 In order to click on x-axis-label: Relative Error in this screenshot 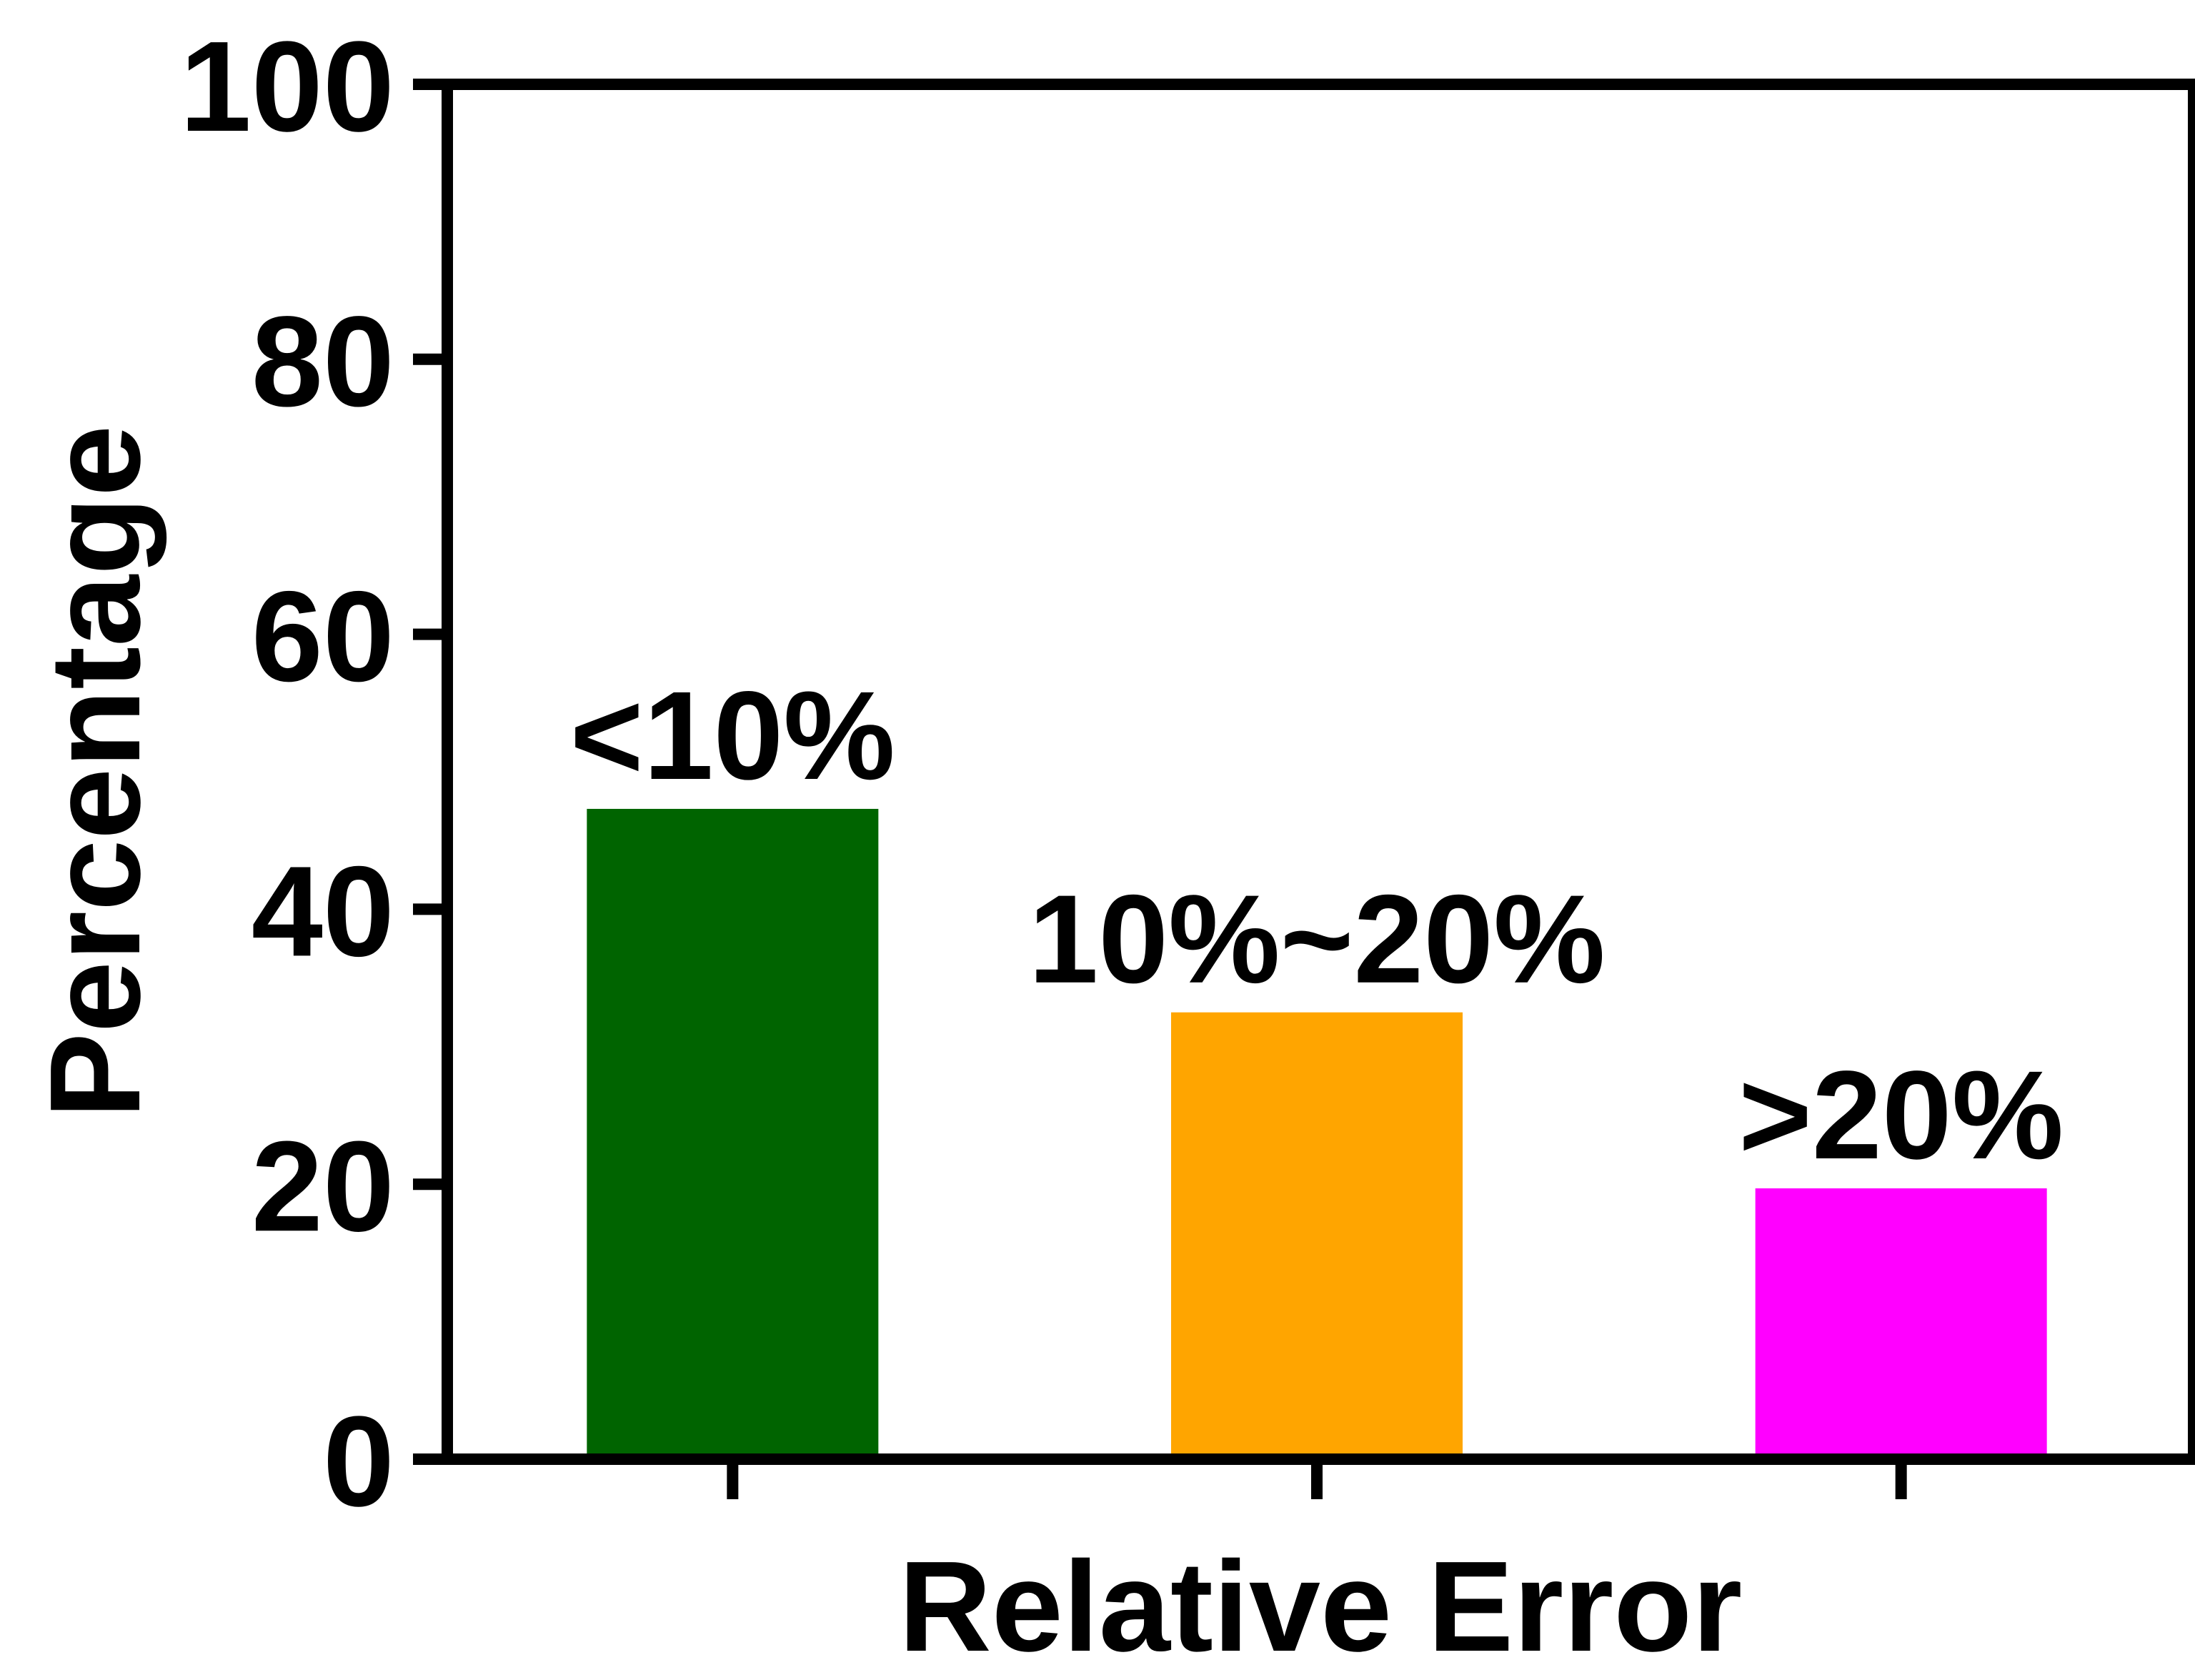, I will do `click(1321, 1607)`.